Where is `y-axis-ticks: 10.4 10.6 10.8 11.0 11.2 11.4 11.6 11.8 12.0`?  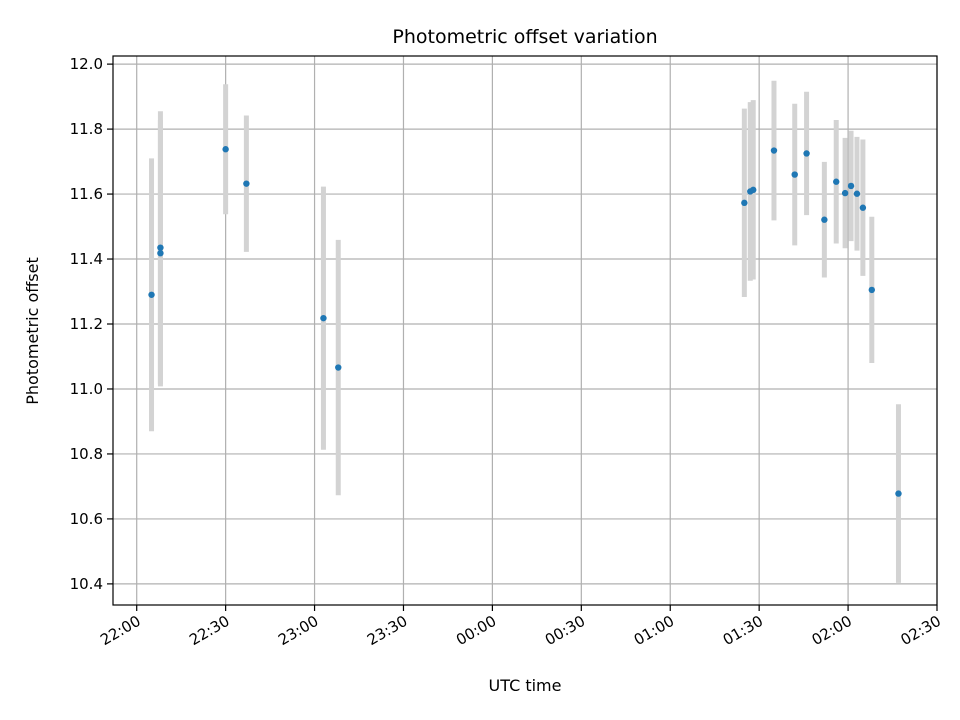 y-axis-ticks: 10.4 10.6 10.8 11.0 11.2 11.4 11.6 11.8 12.0 is located at coordinates (91, 324).